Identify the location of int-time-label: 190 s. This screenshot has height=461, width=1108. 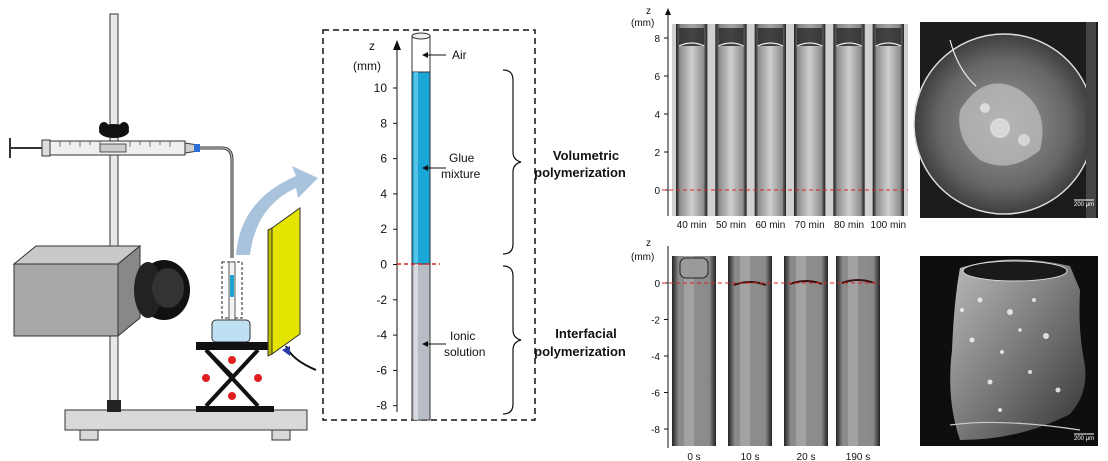
(858, 456).